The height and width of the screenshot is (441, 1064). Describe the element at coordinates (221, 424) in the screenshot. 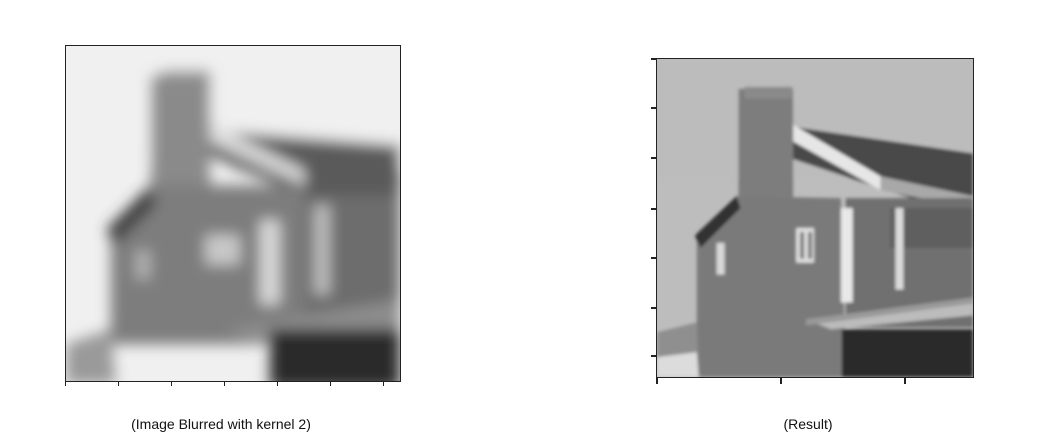

I see `left-caption: (Image Blurred with kernel 2)` at that location.